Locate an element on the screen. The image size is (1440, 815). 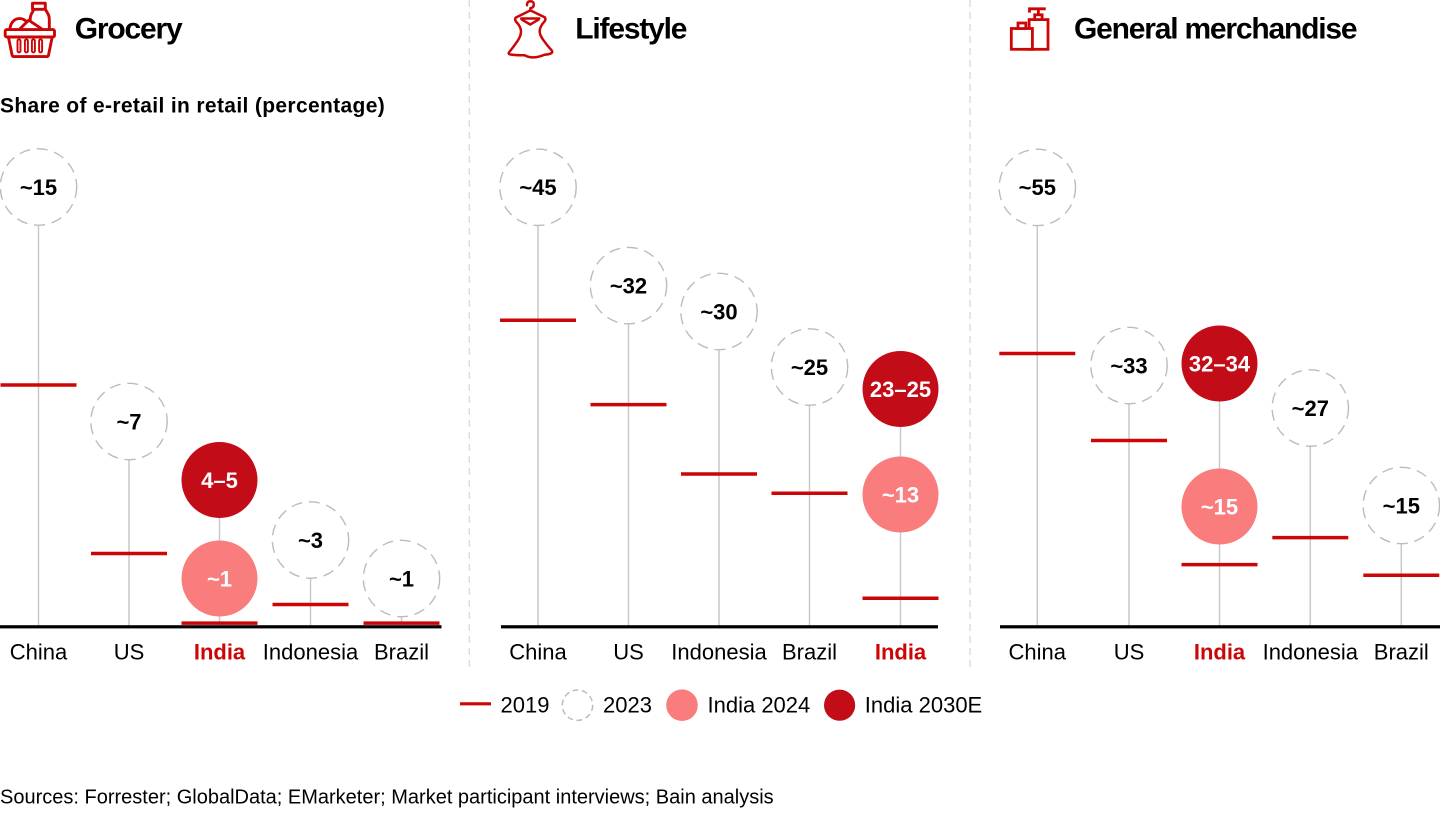
svg-text: ~55 is located at coordinates (1037, 187).